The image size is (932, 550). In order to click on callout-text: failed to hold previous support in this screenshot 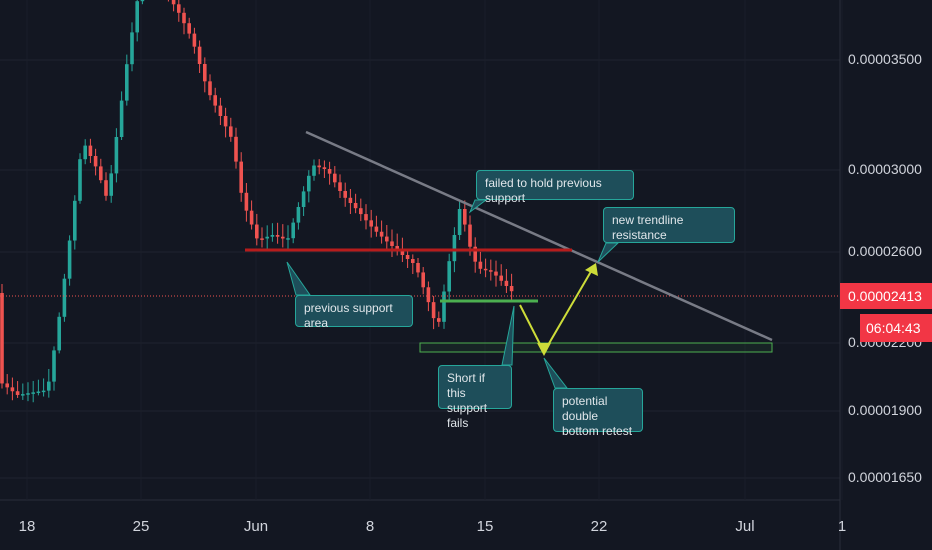, I will do `click(543, 190)`.